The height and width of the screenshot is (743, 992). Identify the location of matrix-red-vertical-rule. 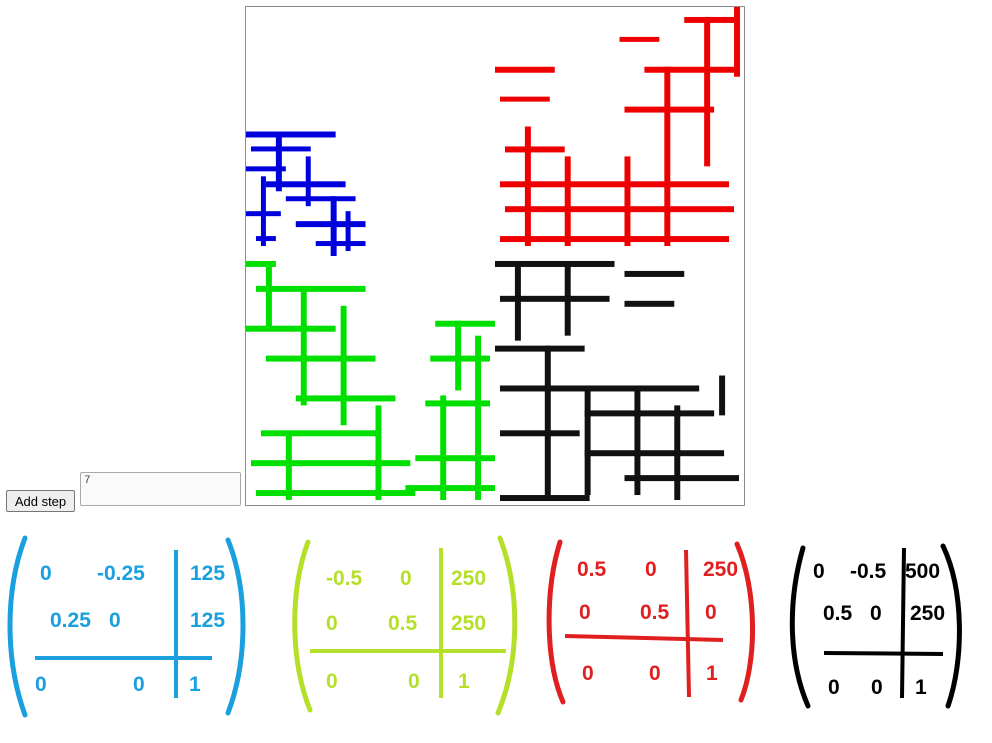
(687, 623).